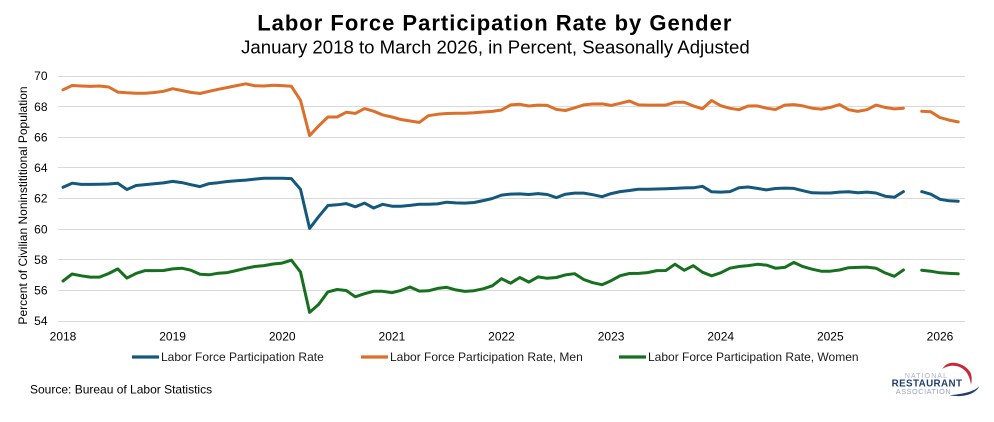 The image size is (994, 422). I want to click on svg-text: 54, so click(41, 321).